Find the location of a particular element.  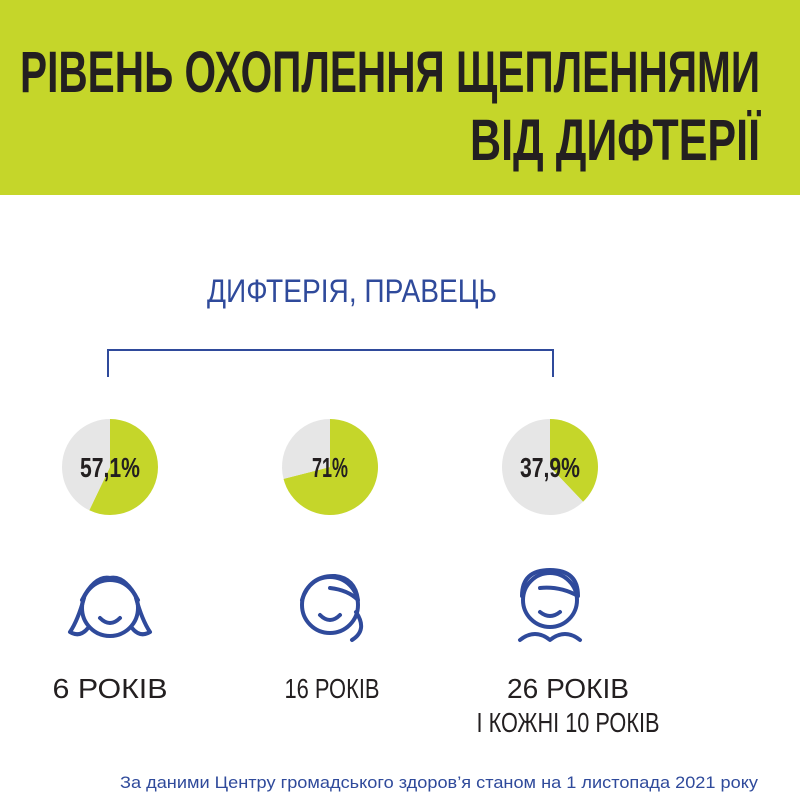

teen-icon is located at coordinates (332, 607).